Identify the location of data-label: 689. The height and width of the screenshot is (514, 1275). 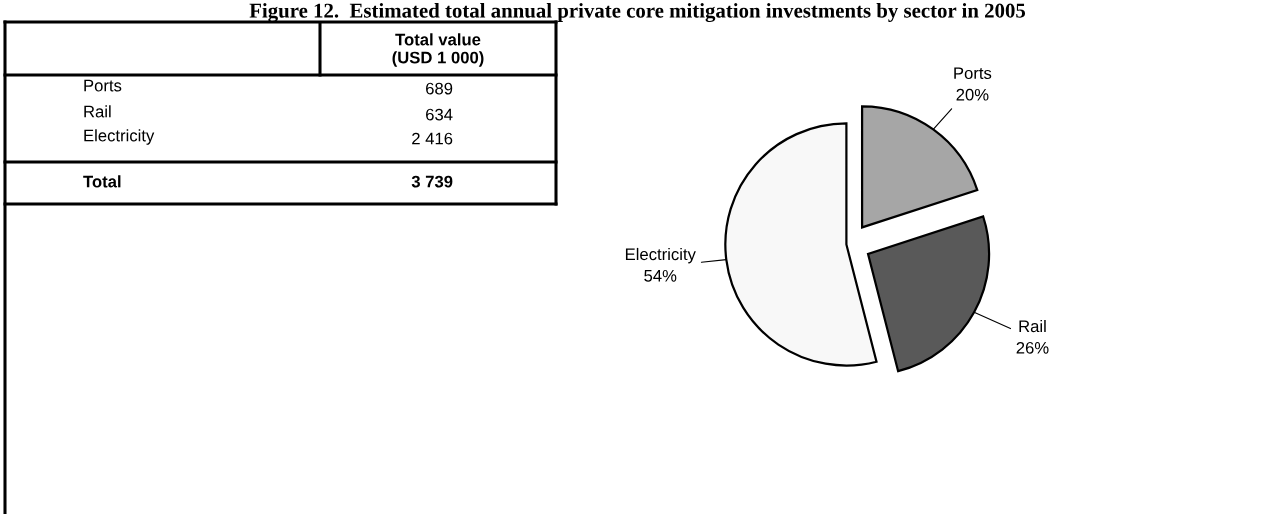
(439, 88).